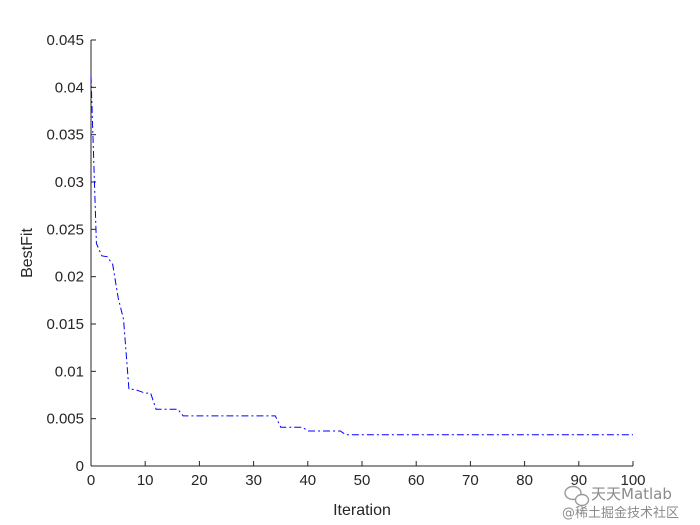  I want to click on x-tick-label: 0, so click(91, 480).